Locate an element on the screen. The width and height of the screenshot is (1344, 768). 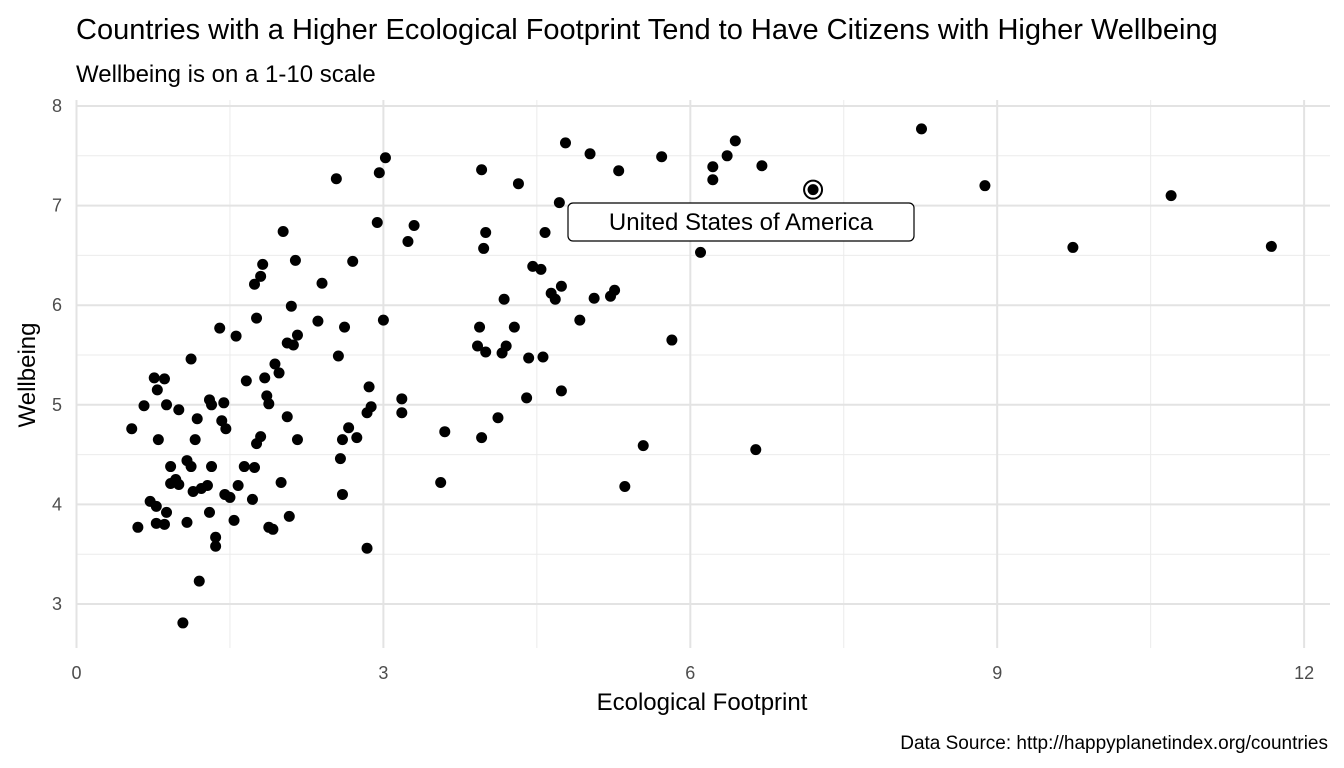
y-axis-ticks: 3 4 5 6 7 8 is located at coordinates (57, 355).